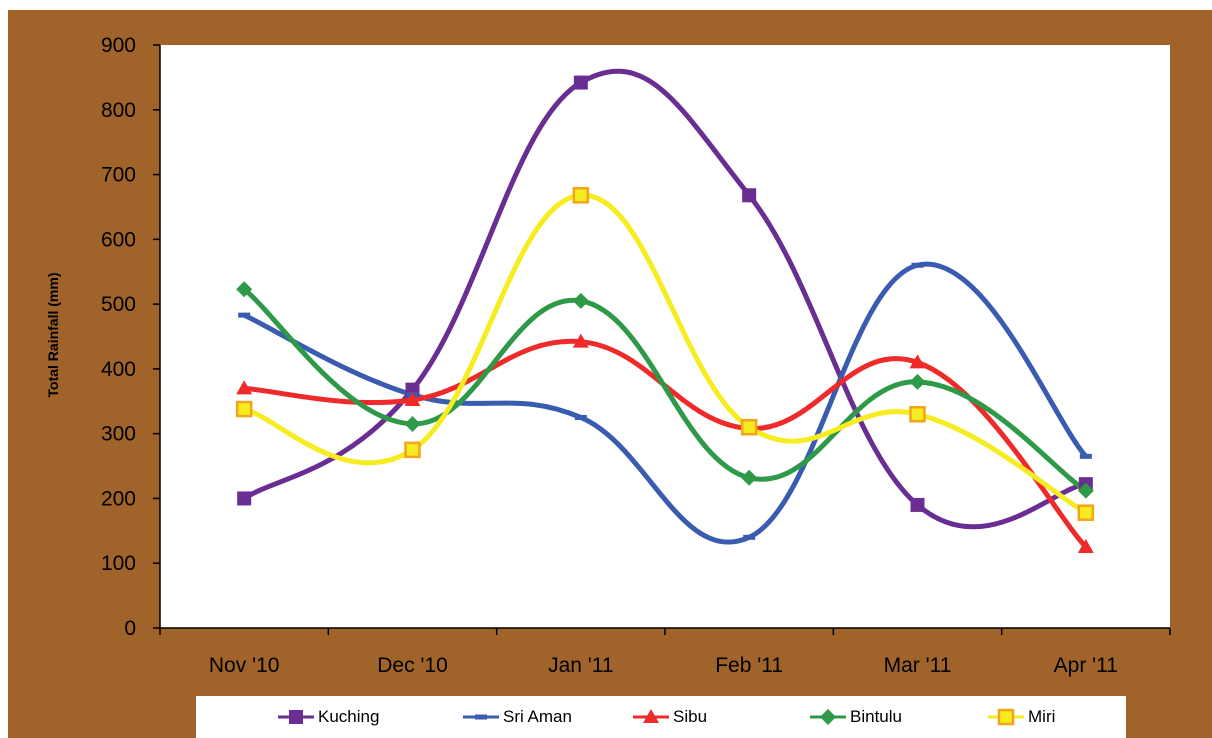 This screenshot has height=738, width=1212. I want to click on legend-item-sri-aman: Sri Aman, so click(516, 717).